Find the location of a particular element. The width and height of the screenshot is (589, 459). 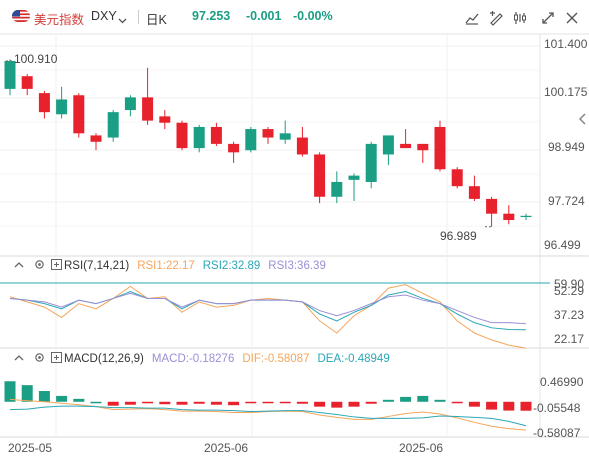

x-axis-label: 2025-05 is located at coordinates (30, 448).